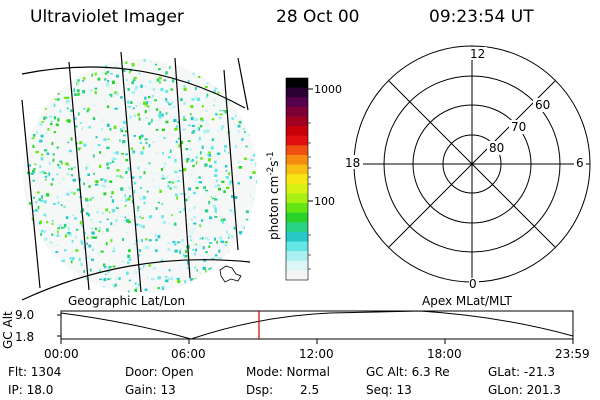  I want to click on land-outline, so click(230, 274).